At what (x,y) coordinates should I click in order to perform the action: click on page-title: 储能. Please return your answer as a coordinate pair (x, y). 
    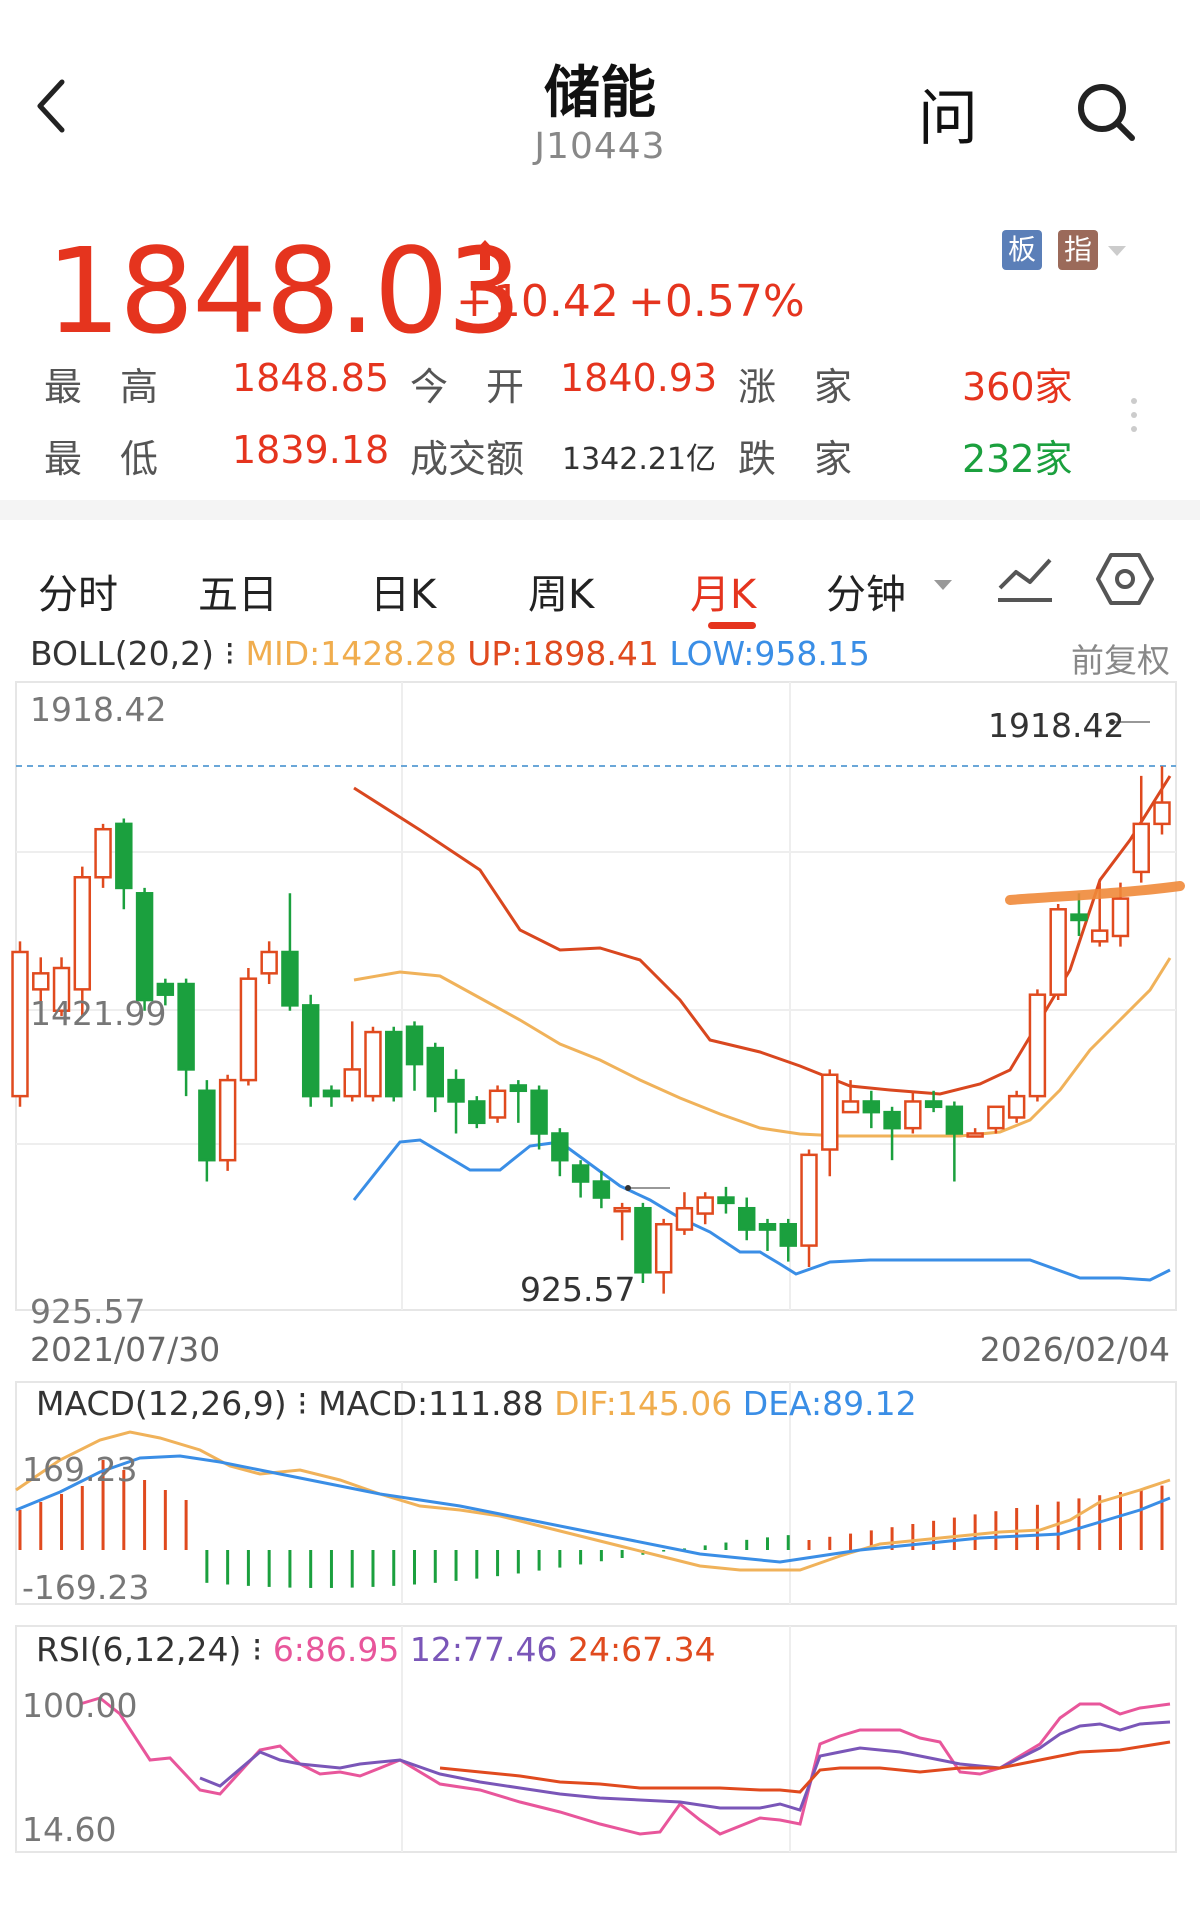
    Looking at the image, I should click on (600, 93).